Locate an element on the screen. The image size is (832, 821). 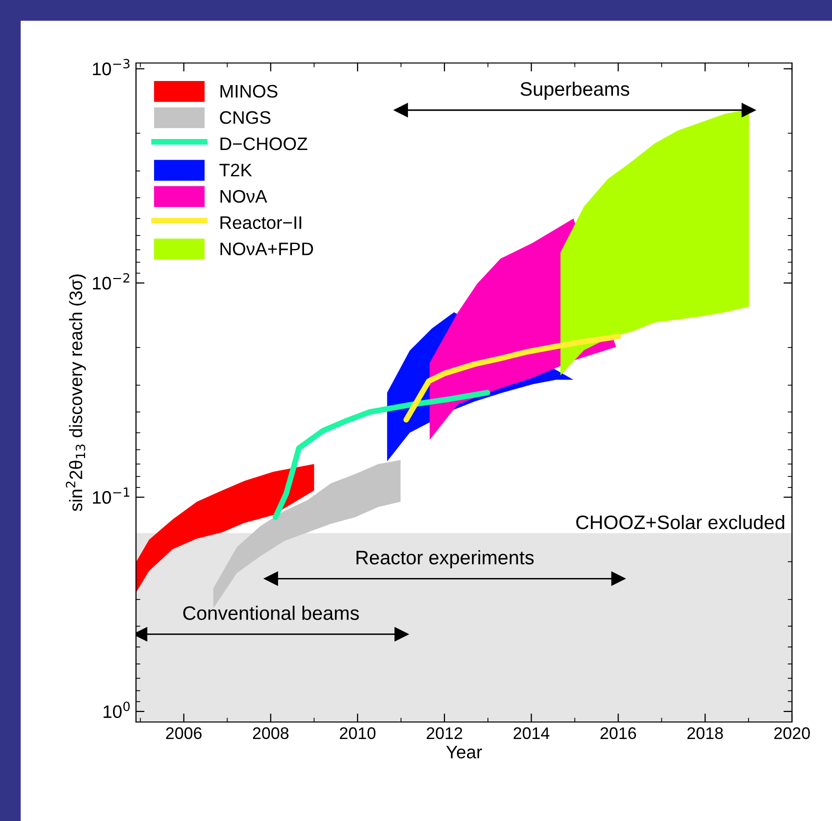
legend-label: MINOS is located at coordinates (249, 91).